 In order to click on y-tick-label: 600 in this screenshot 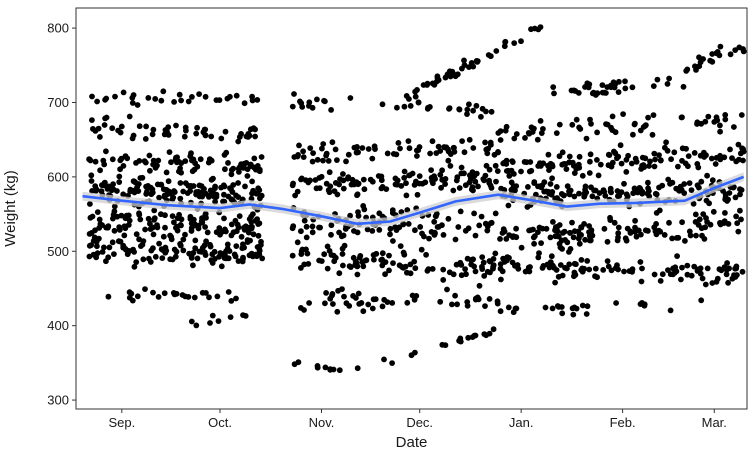, I will do `click(58, 176)`.